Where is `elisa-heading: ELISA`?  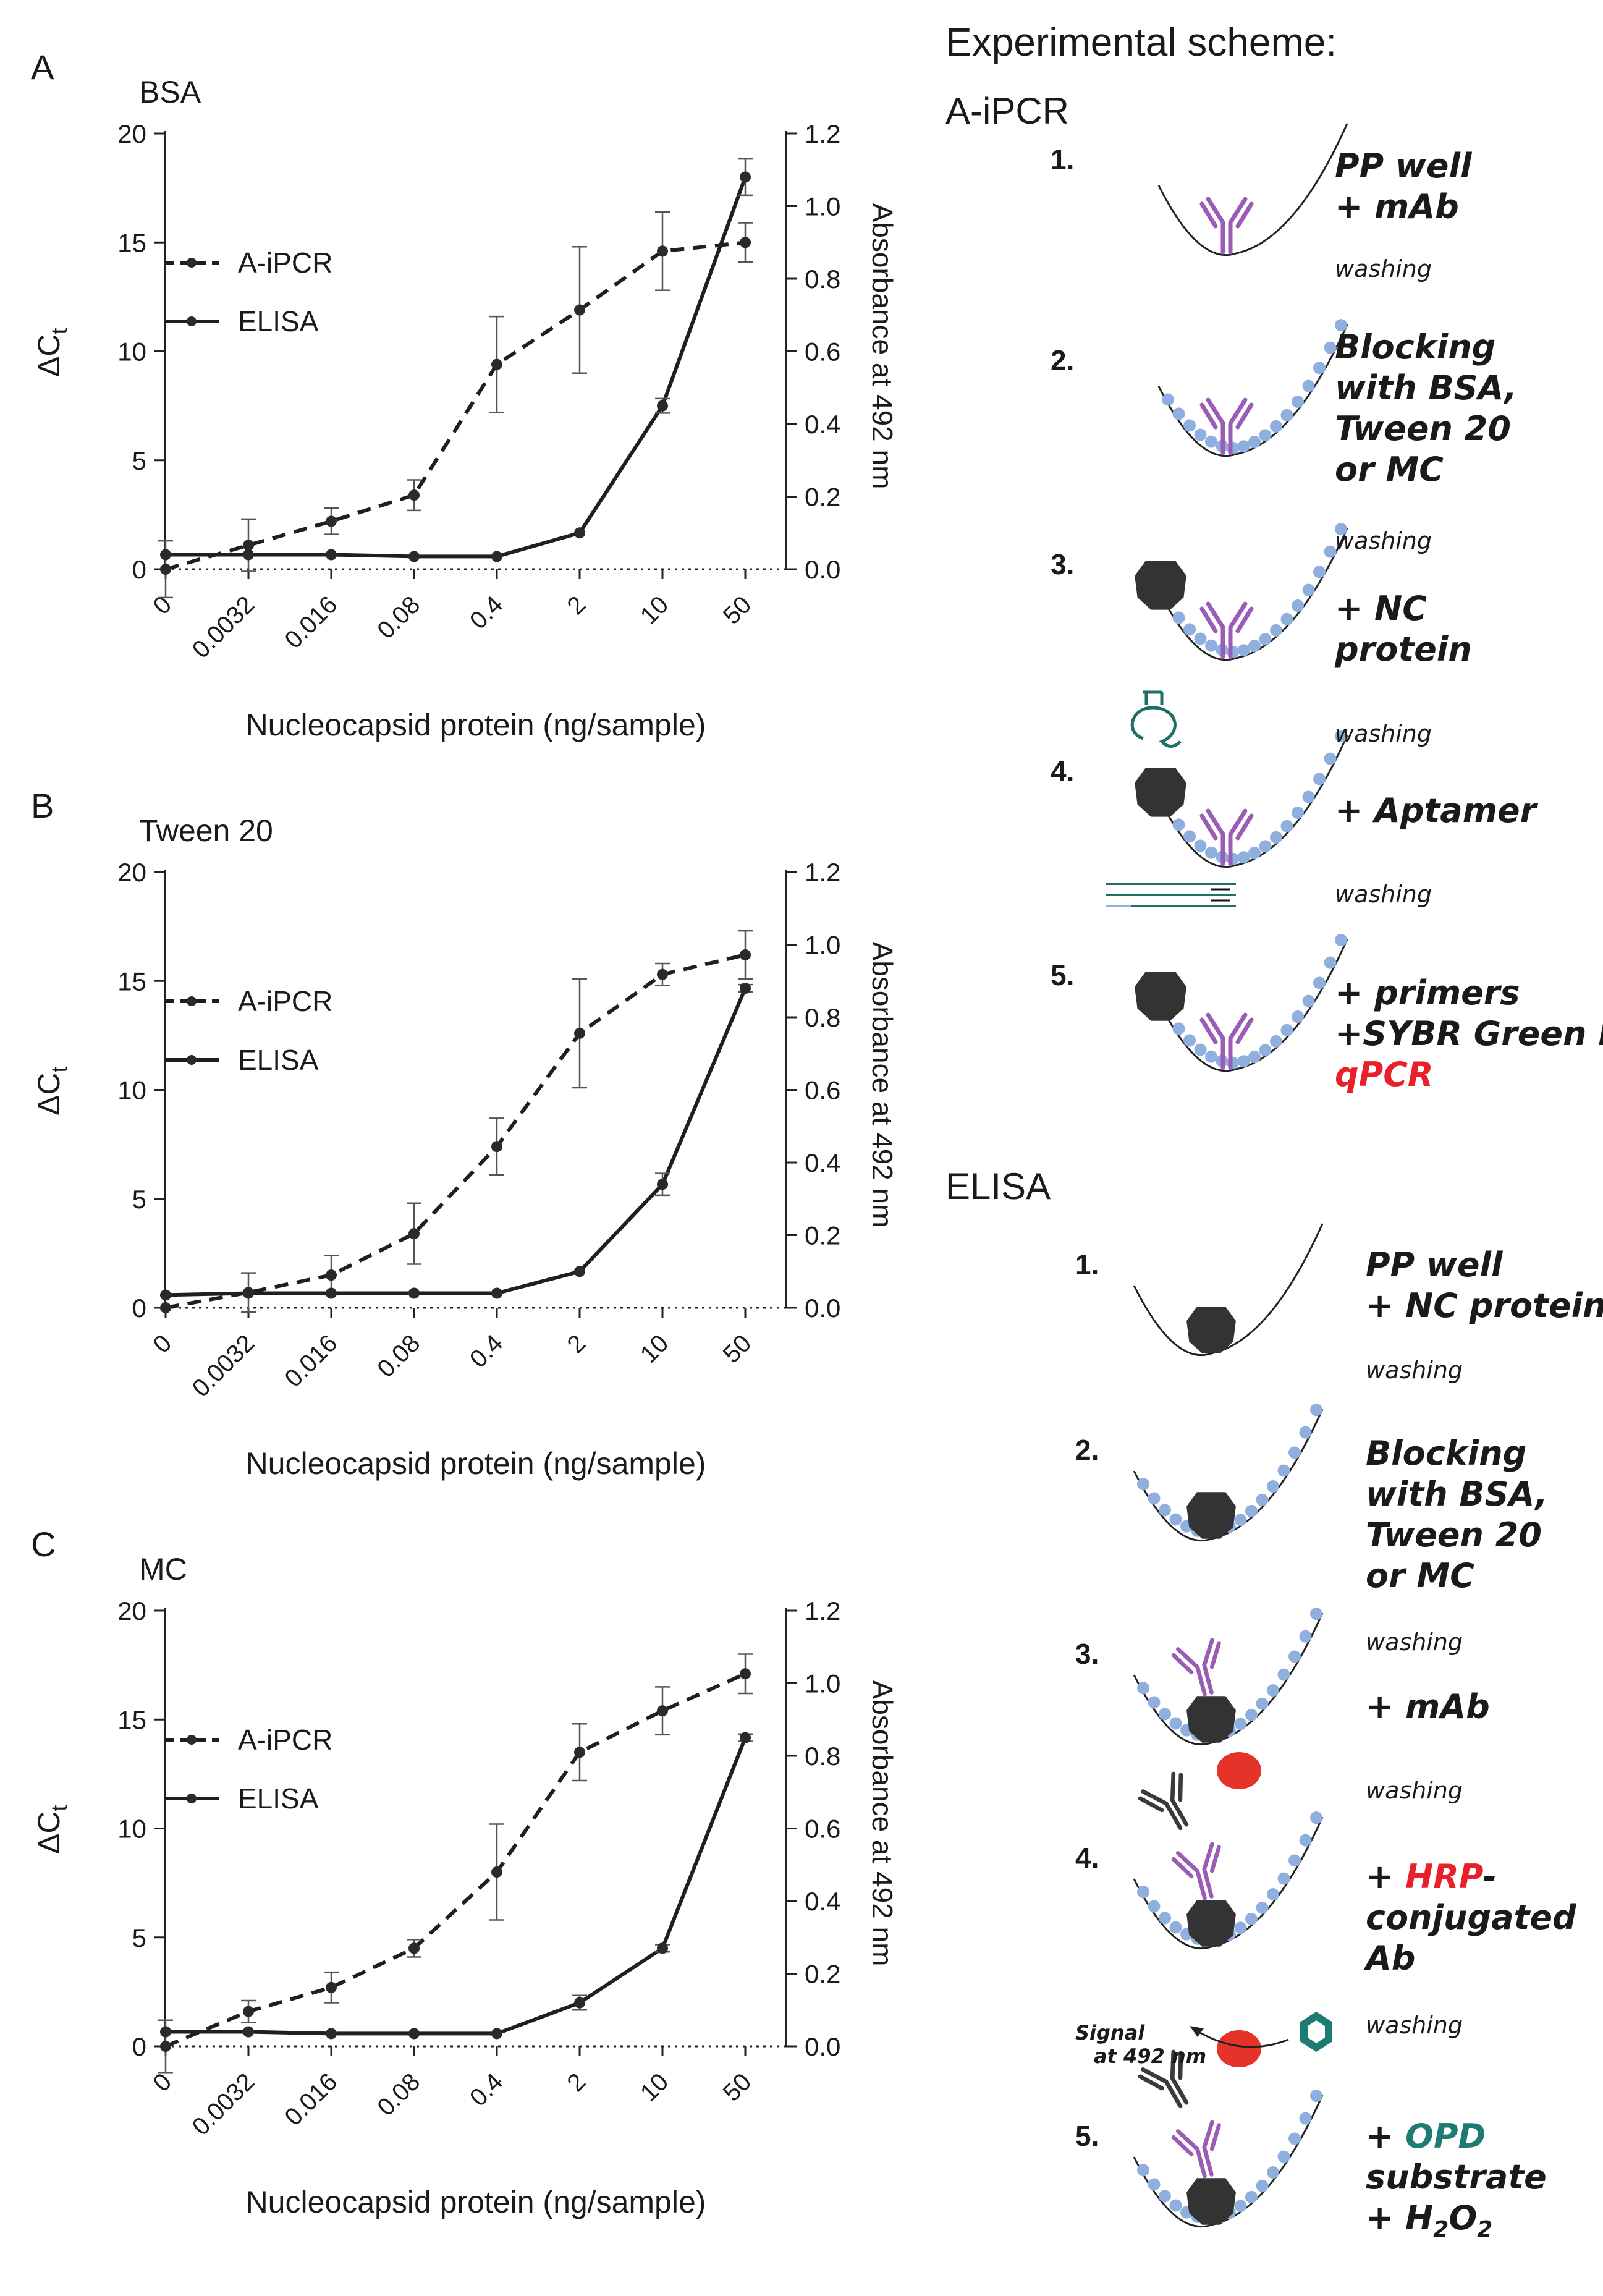
elisa-heading: ELISA is located at coordinates (998, 1186).